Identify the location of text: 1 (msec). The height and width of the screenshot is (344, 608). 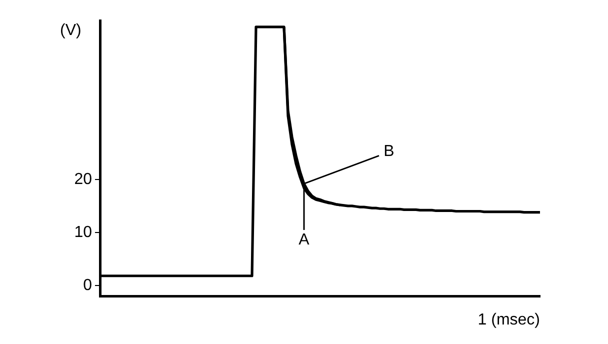
(509, 319).